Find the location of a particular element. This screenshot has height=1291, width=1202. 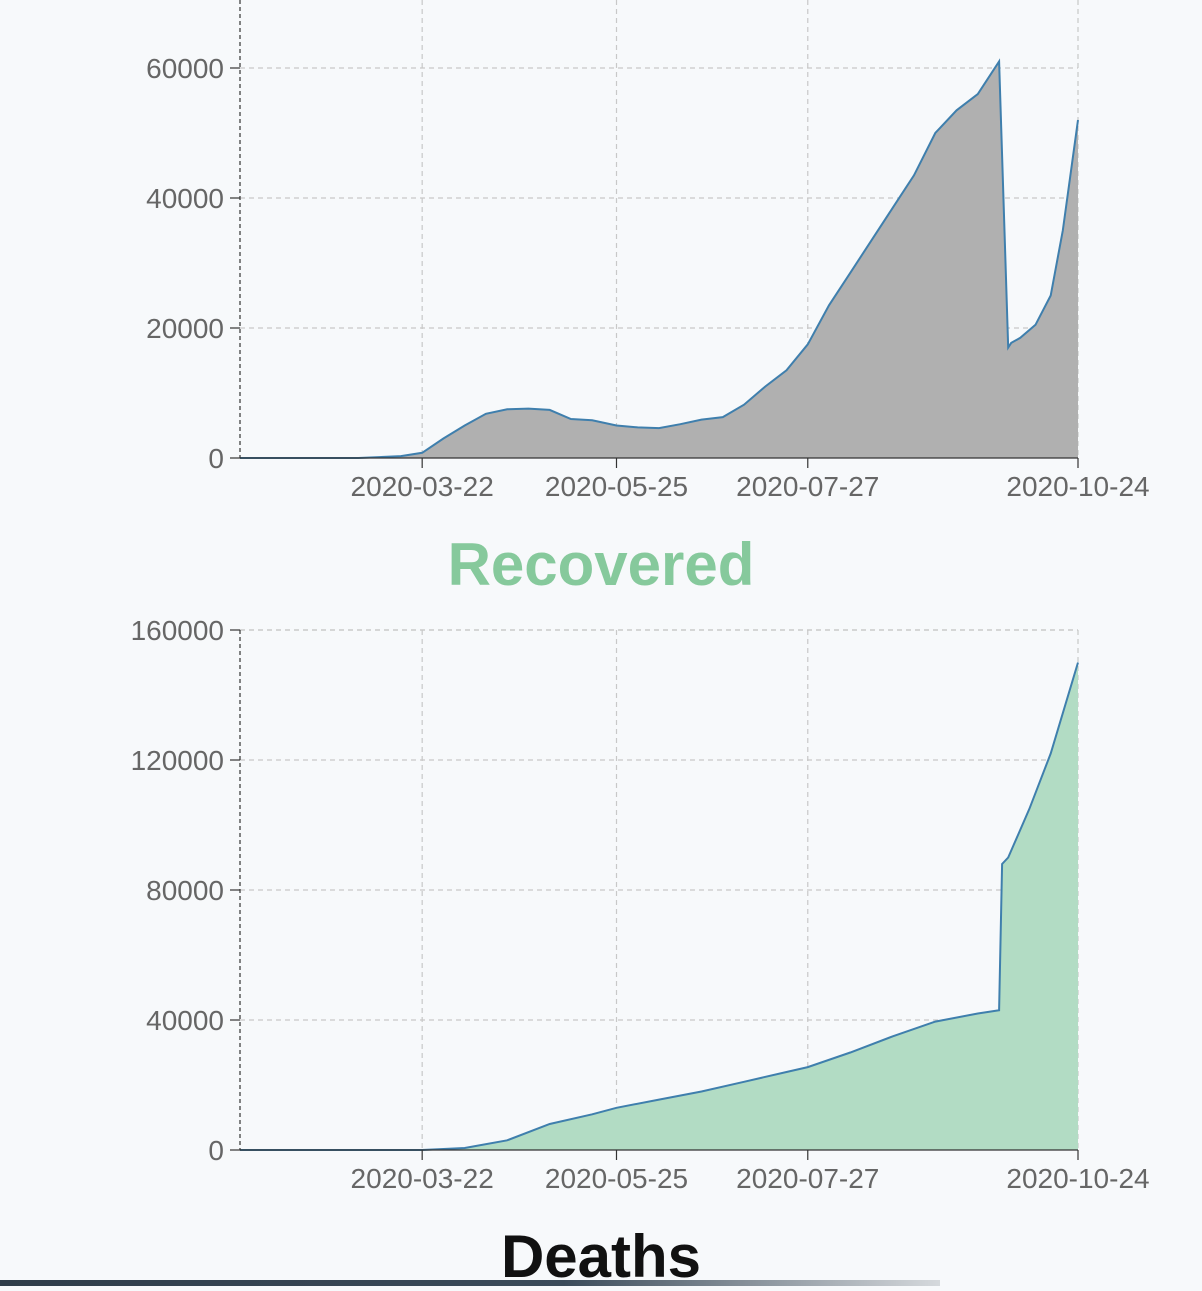

y-tick-labels: 0 20000 40000 60000 is located at coordinates (185, 263).